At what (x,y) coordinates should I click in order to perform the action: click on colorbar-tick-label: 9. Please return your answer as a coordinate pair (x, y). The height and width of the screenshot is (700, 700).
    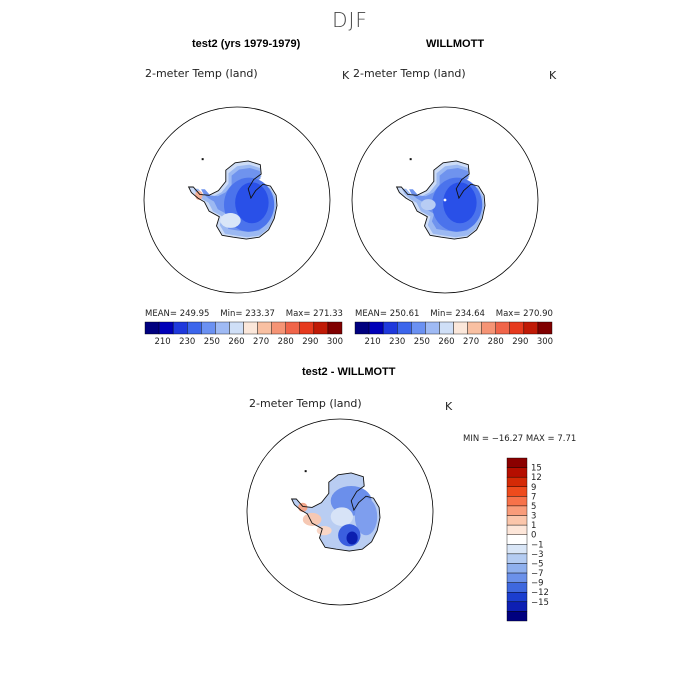
    Looking at the image, I should click on (533, 488).